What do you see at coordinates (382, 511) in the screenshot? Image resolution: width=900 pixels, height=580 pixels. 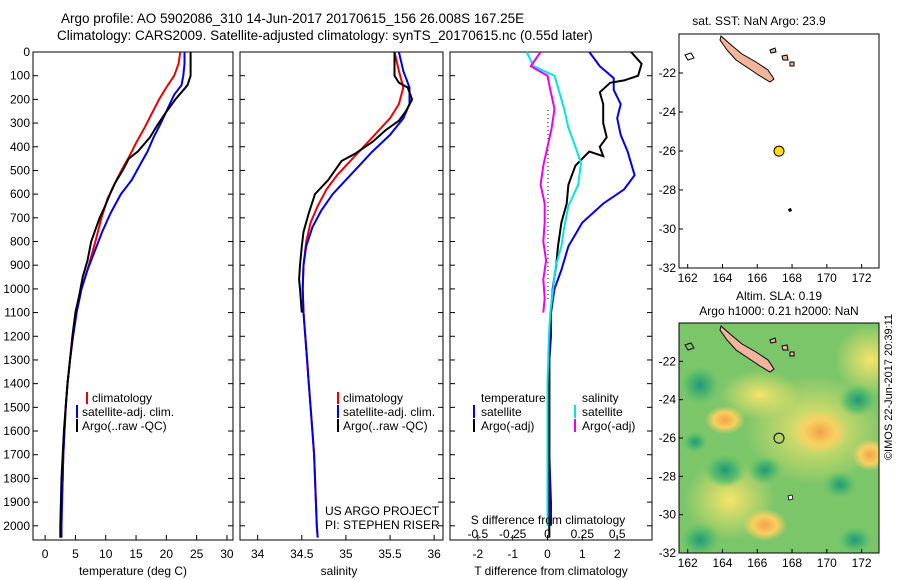 I see `project-annotation: US ARGO PROJECT` at bounding box center [382, 511].